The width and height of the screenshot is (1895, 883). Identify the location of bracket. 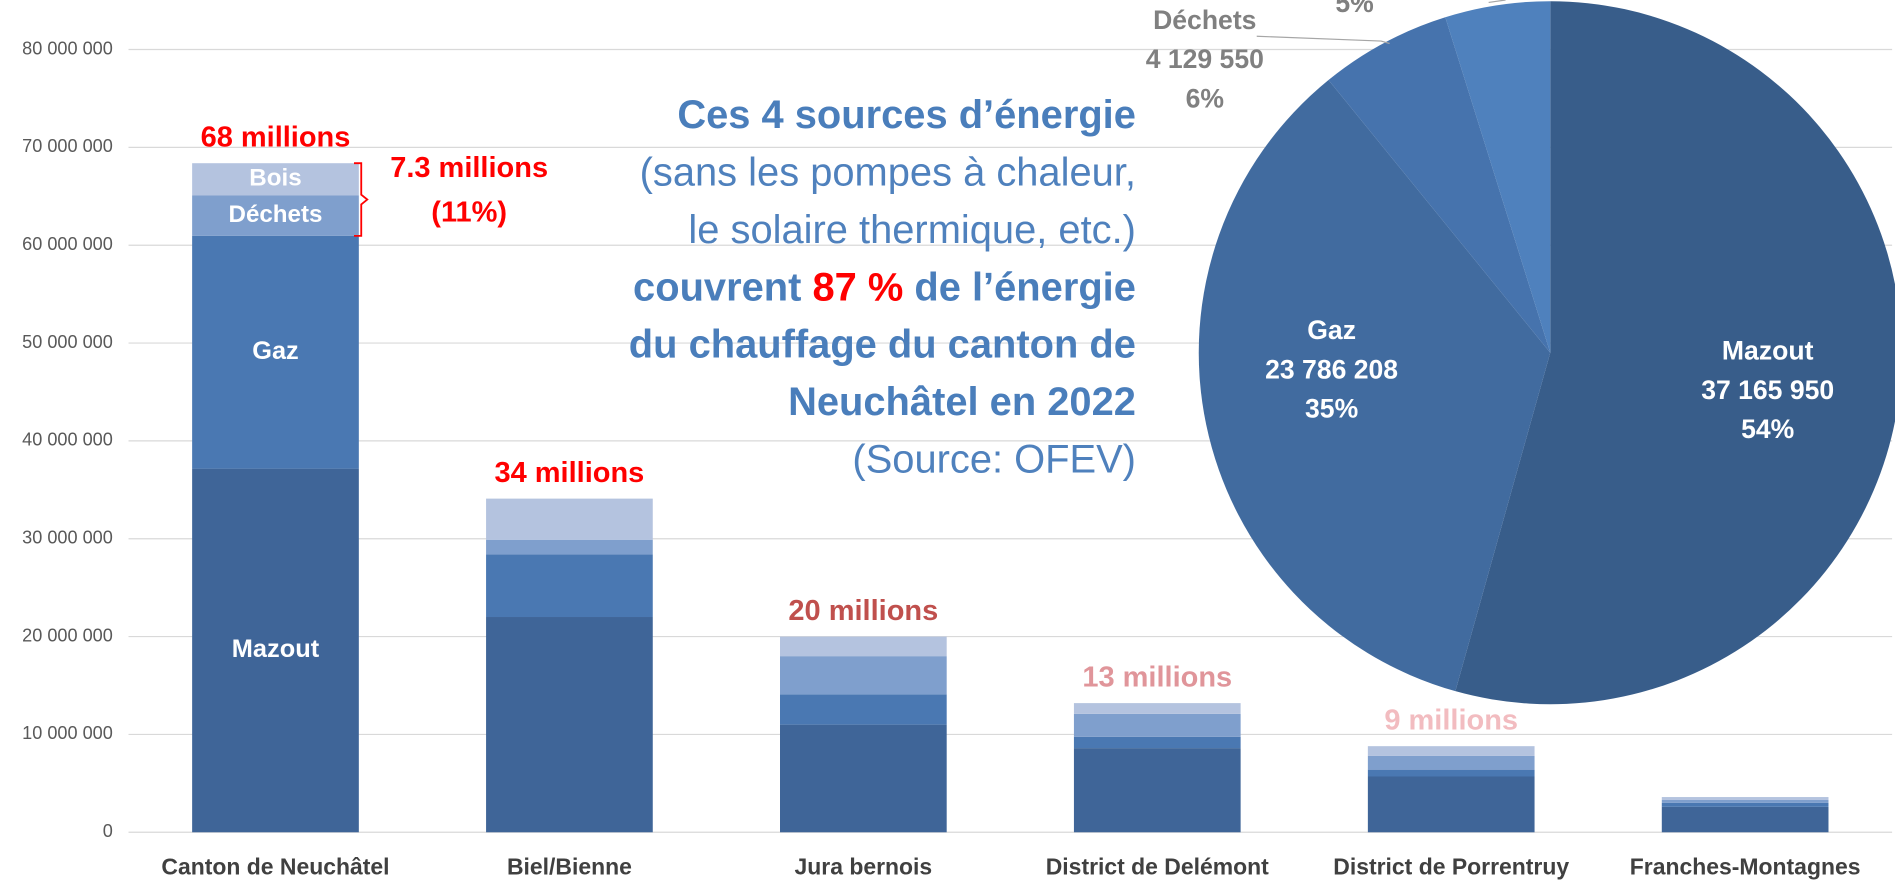
(361, 199).